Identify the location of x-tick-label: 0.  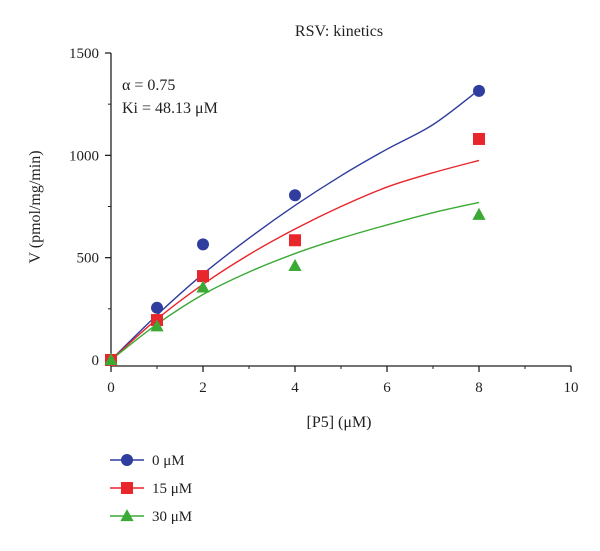
(111, 388).